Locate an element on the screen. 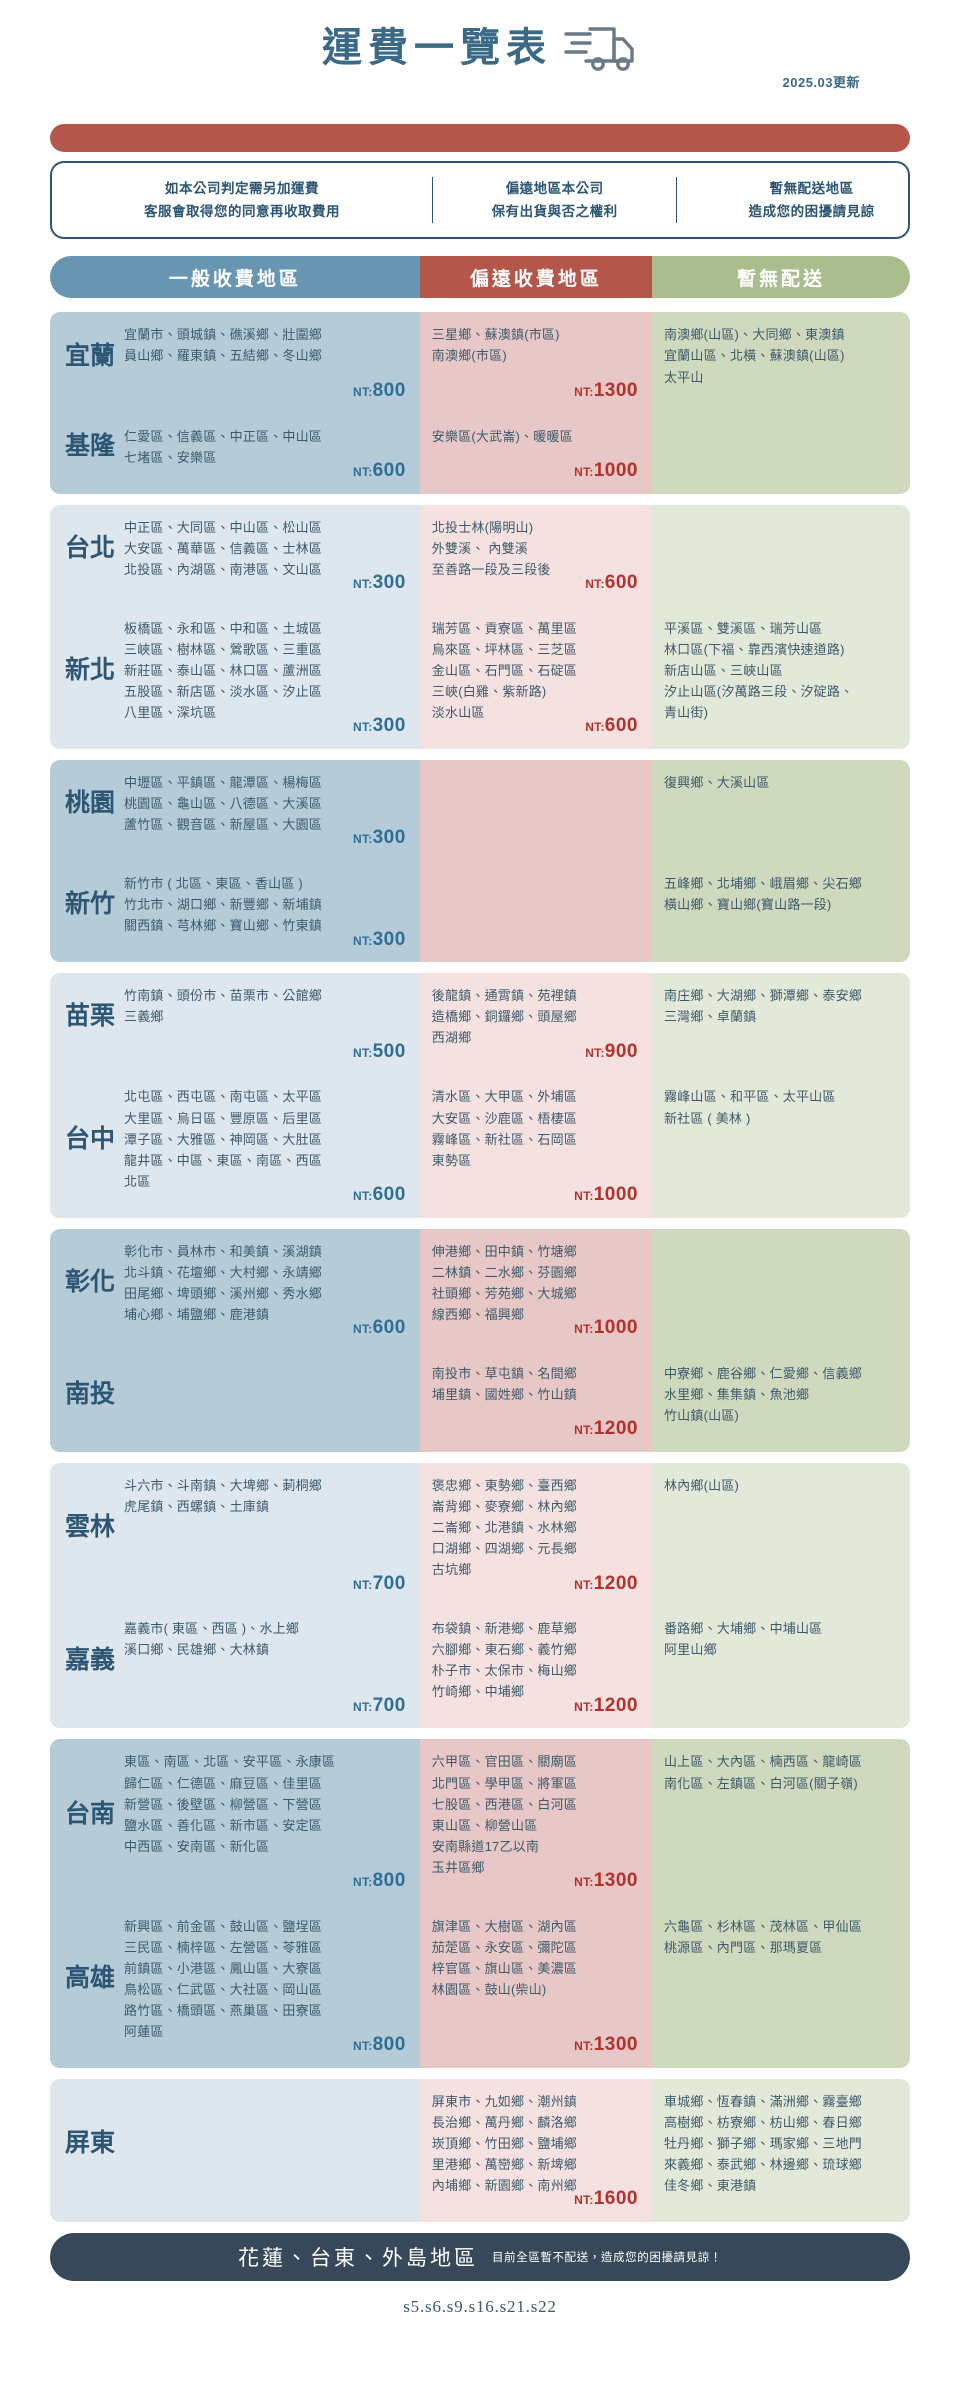 This screenshot has height=2400, width=960. notice-item-no-delivery: 暫無配送地區 造成您的困擾請見諒 is located at coordinates (811, 200).